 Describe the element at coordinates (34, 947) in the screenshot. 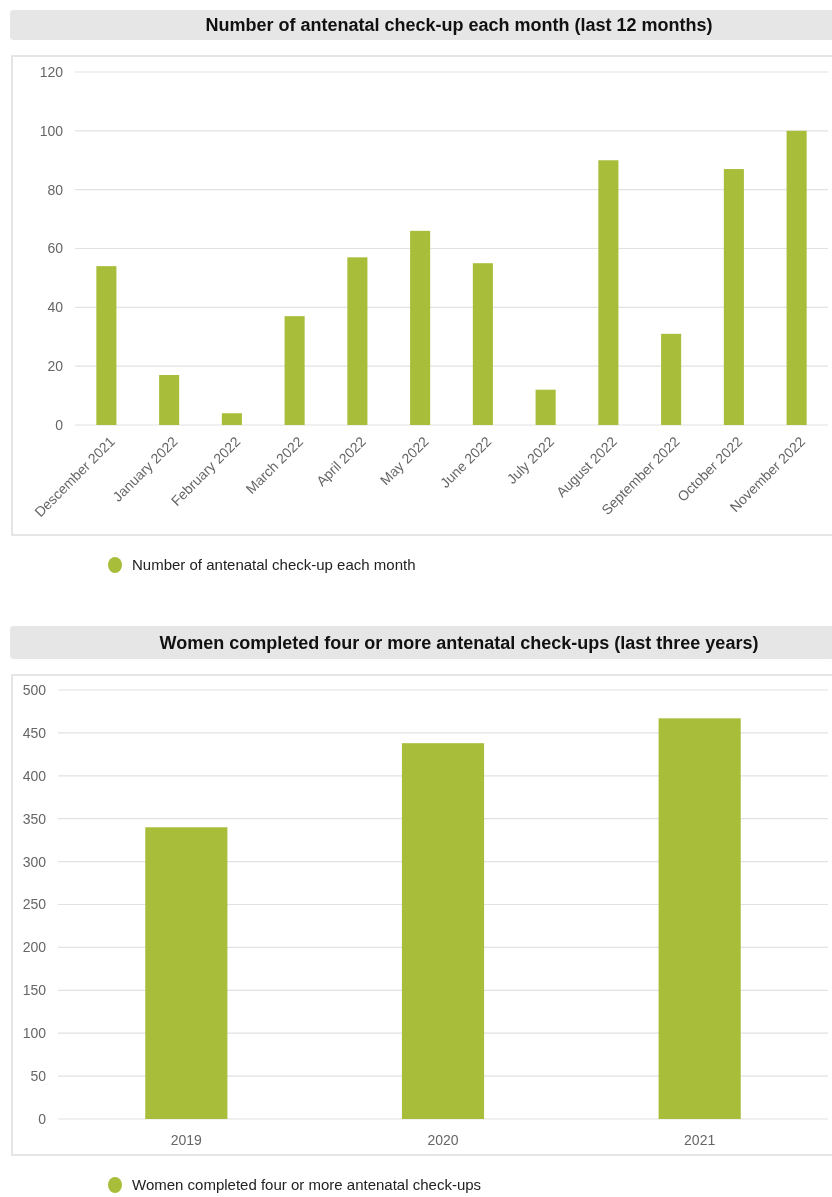

I see `y-tick-label: 200` at that location.